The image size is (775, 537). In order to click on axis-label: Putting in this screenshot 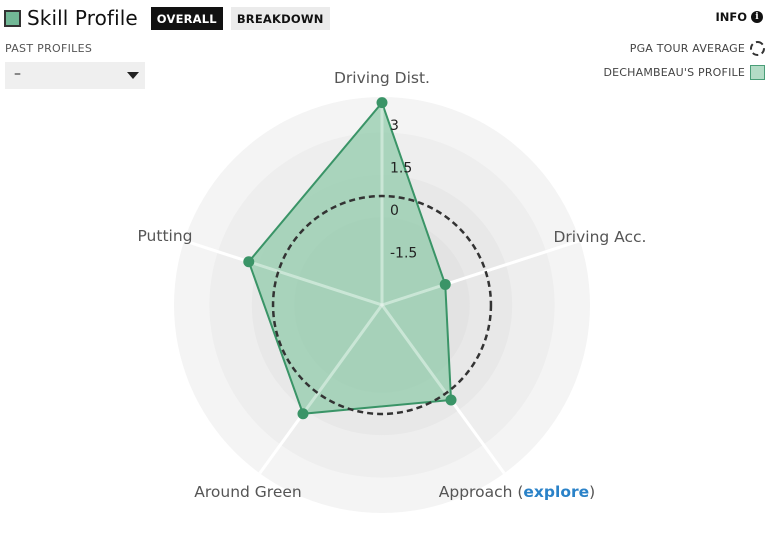, I will do `click(164, 236)`.